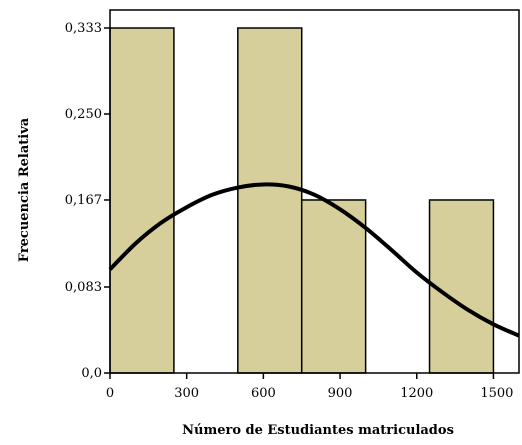 This screenshot has height=445, width=522. What do you see at coordinates (83, 28) in the screenshot?
I see `y-tick-label-4: 0,333` at bounding box center [83, 28].